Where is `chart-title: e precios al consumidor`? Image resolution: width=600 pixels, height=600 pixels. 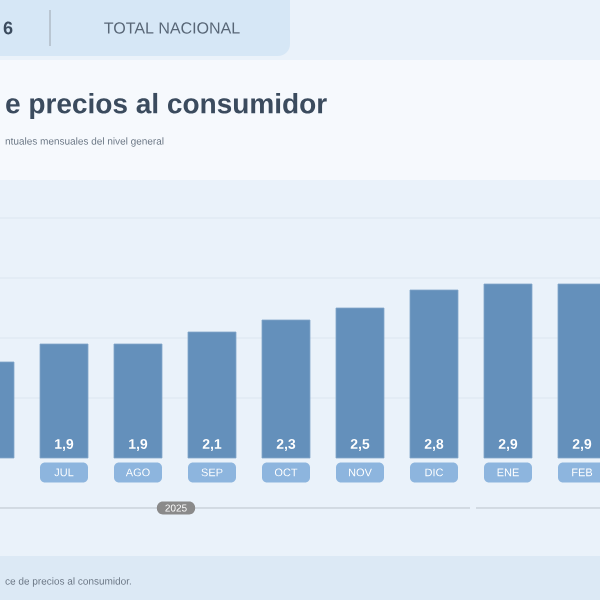 chart-title: e precios al consumidor is located at coordinates (166, 106).